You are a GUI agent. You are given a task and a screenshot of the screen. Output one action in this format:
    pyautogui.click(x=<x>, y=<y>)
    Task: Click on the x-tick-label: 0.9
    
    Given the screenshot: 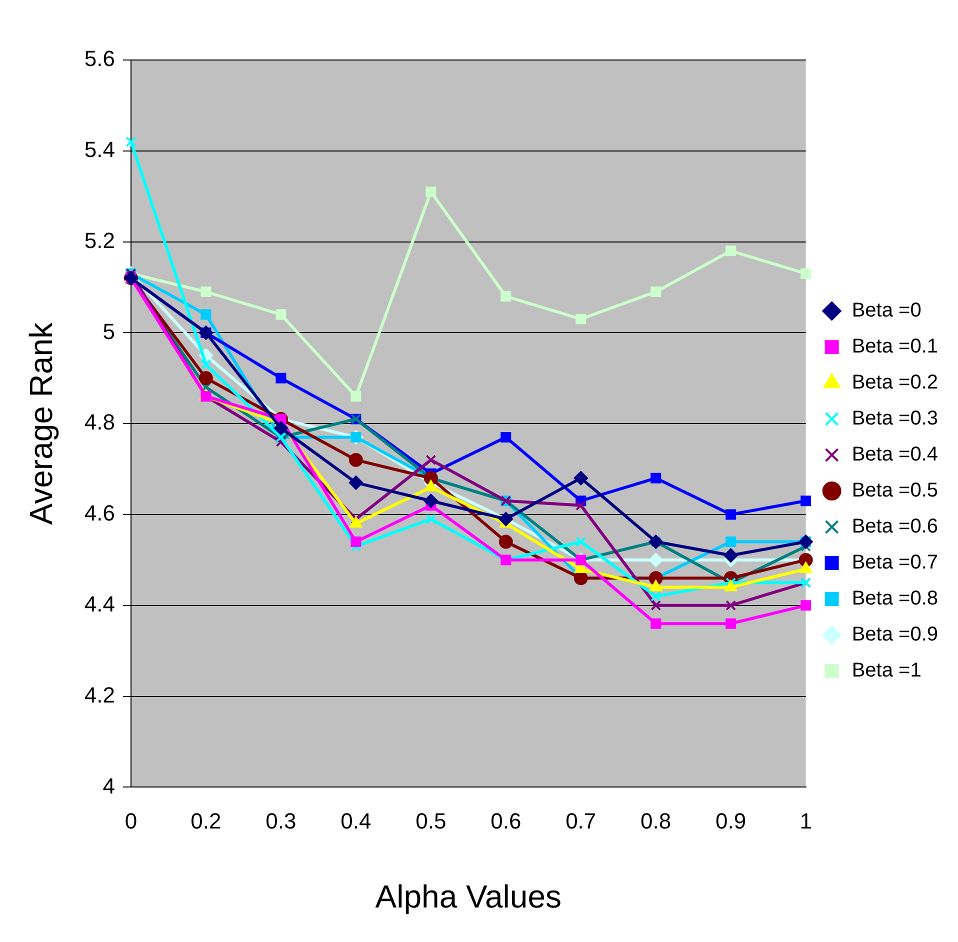 What is the action you would take?
    pyautogui.click(x=731, y=821)
    